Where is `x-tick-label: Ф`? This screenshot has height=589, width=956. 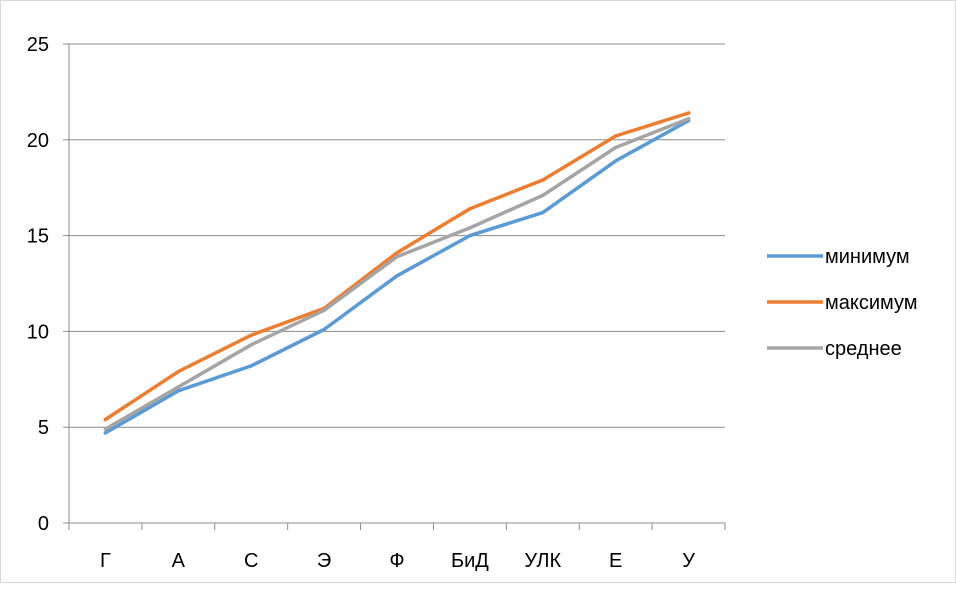
x-tick-label: Ф is located at coordinates (396, 561).